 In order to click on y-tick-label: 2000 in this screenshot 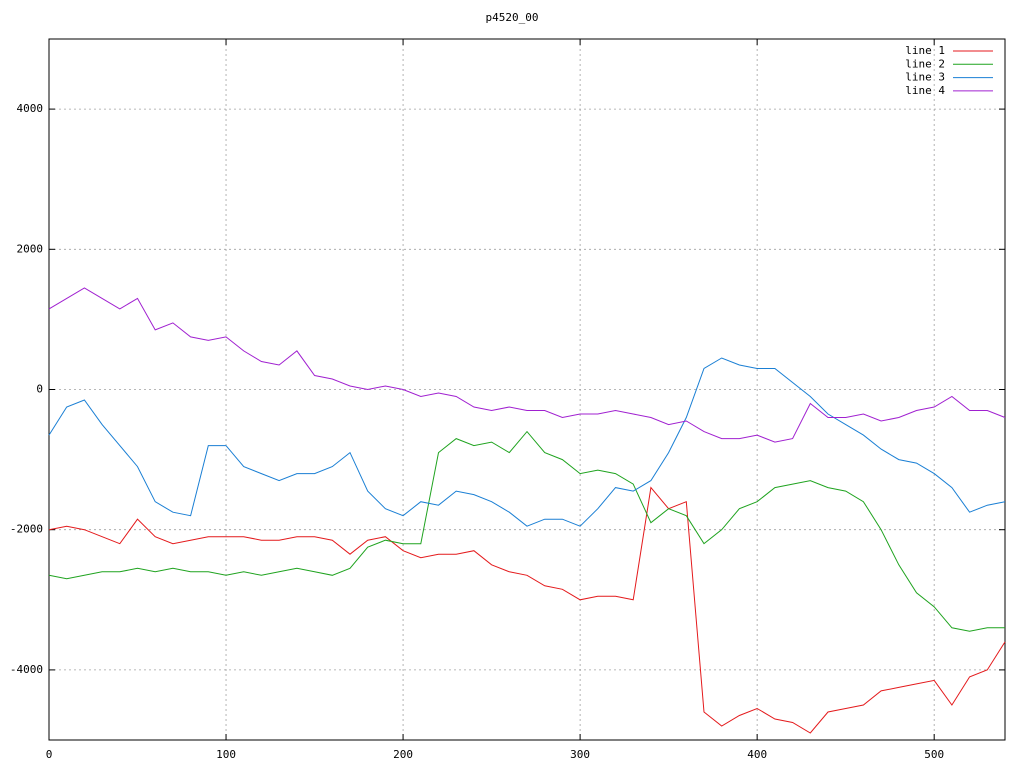, I will do `click(30, 248)`.